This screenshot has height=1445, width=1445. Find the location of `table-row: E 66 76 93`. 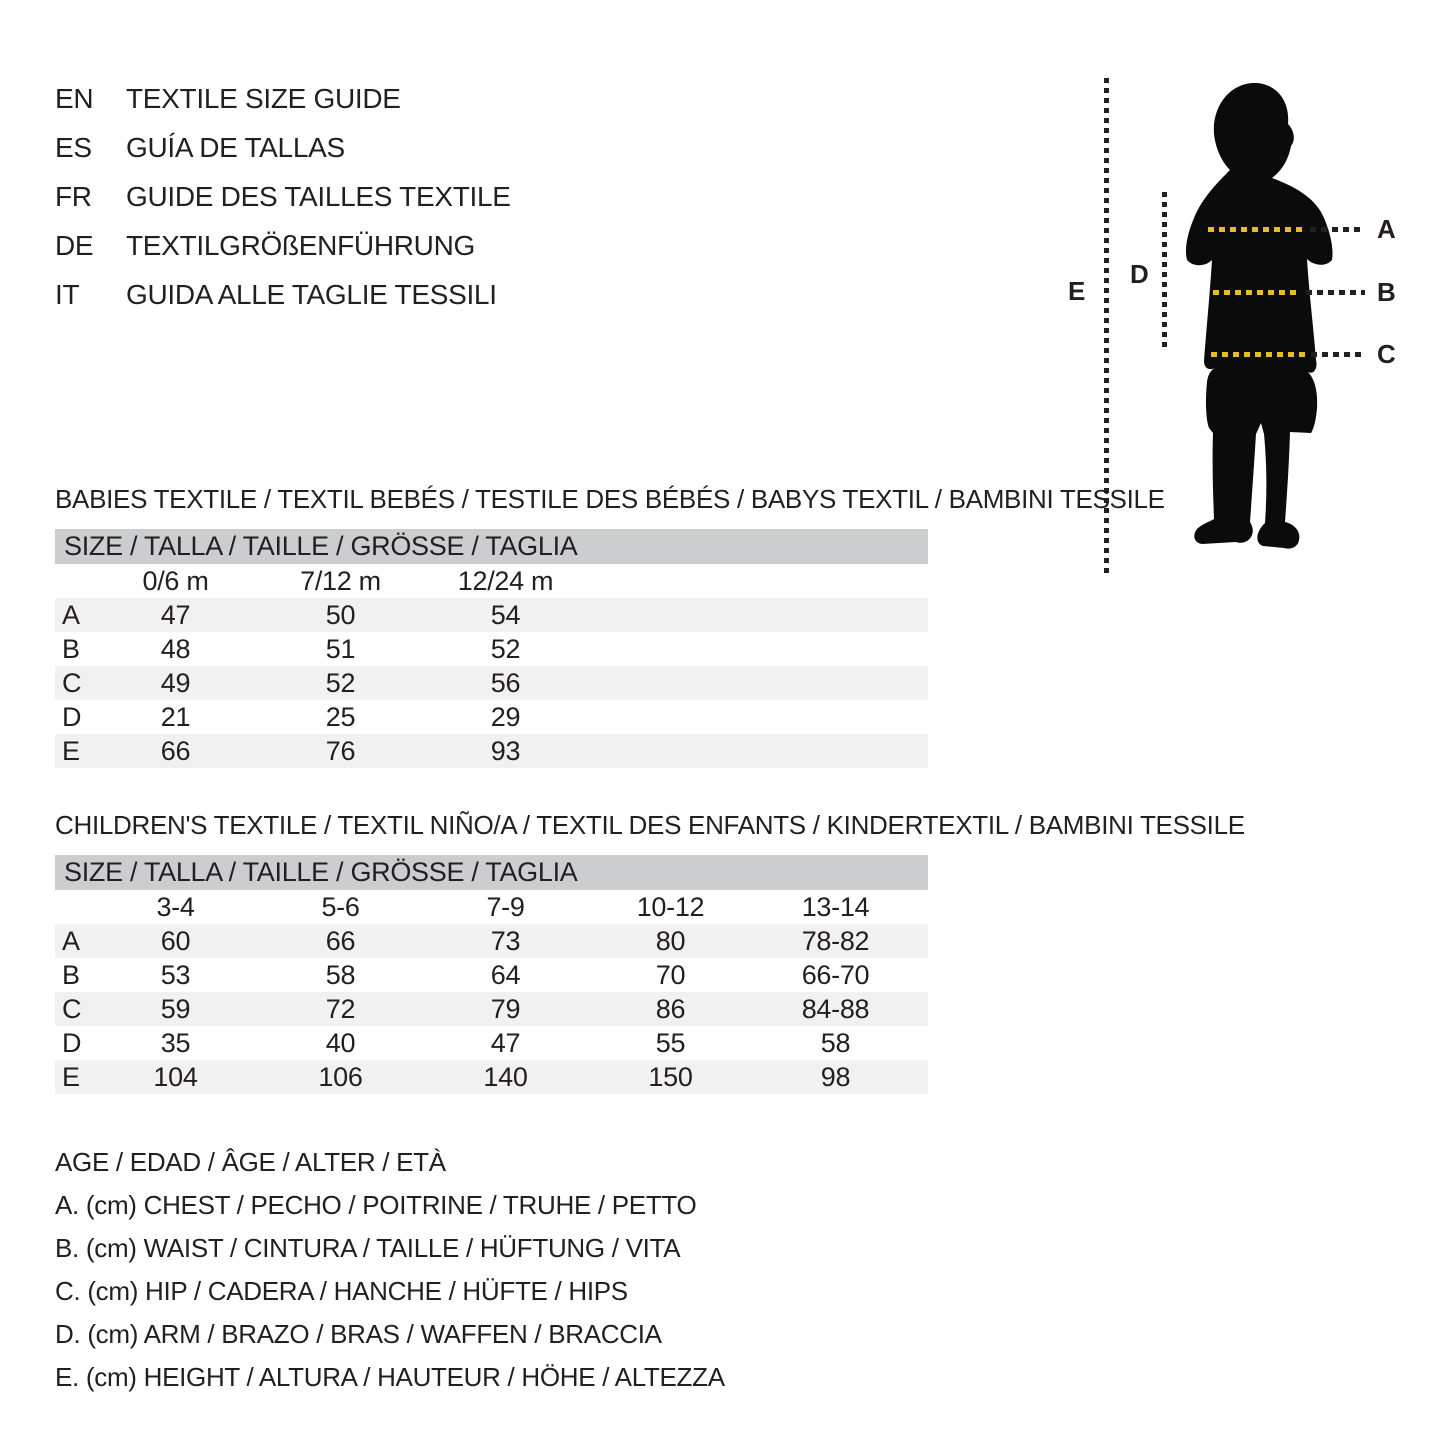

table-row: E 66 76 93 is located at coordinates (491, 751).